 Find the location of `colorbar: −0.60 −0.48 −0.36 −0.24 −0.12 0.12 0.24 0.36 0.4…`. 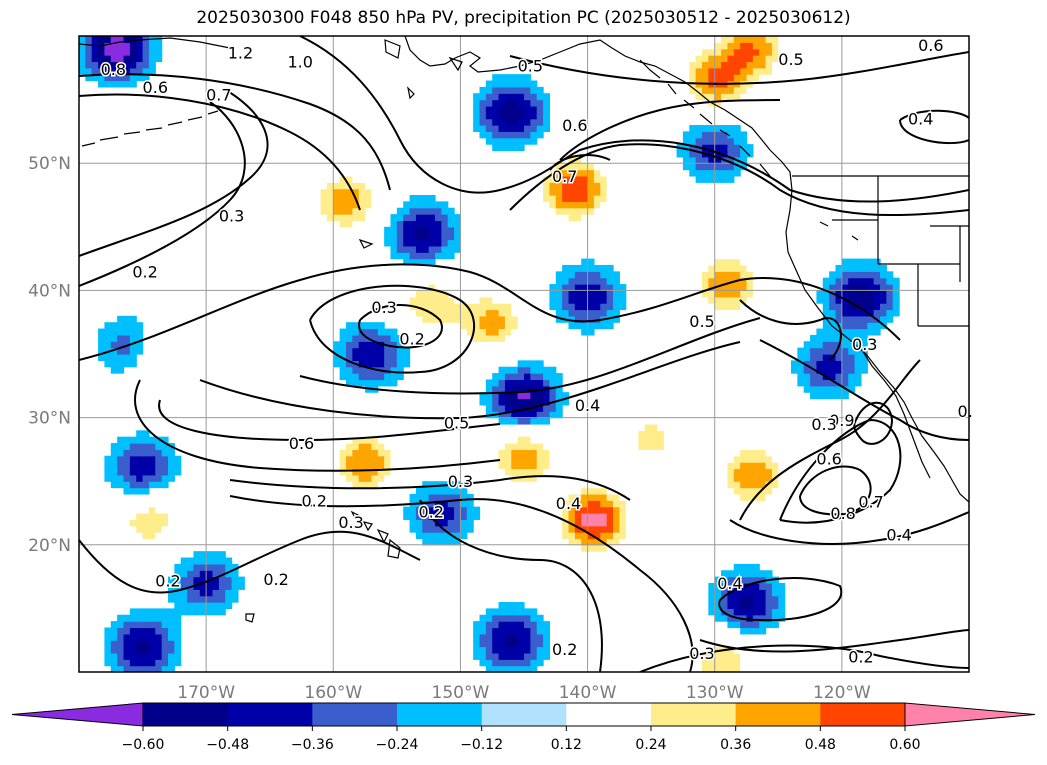

colorbar: −0.60 −0.48 −0.36 −0.24 −0.12 0.12 0.24 0.36 0.4… is located at coordinates (523, 727).